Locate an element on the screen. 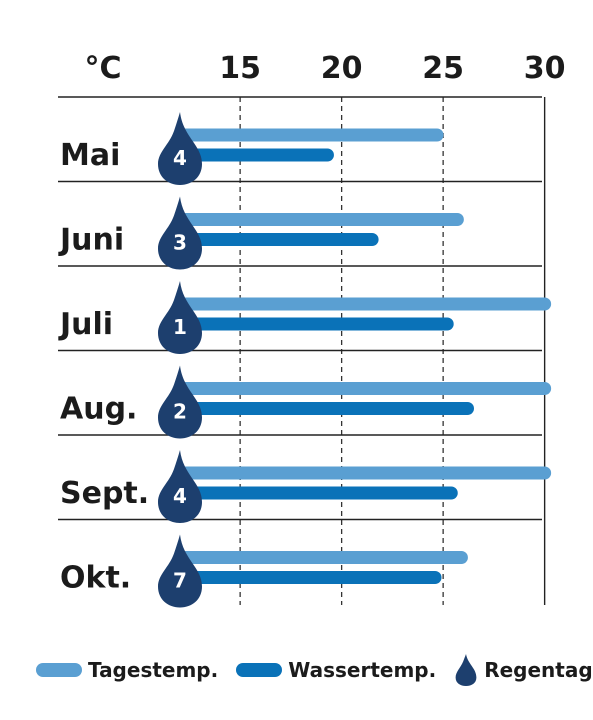 Image resolution: width=593 pixels, height=720 pixels. month-label: Aug. is located at coordinates (98, 409).